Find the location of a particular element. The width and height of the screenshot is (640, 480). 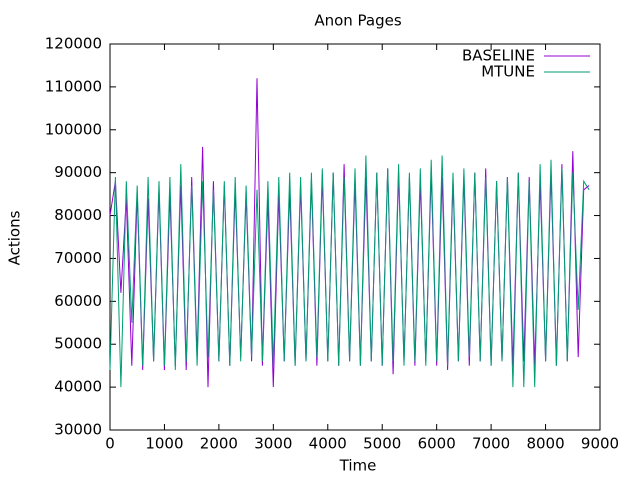

y-tick-label: 30000 is located at coordinates (78, 430).